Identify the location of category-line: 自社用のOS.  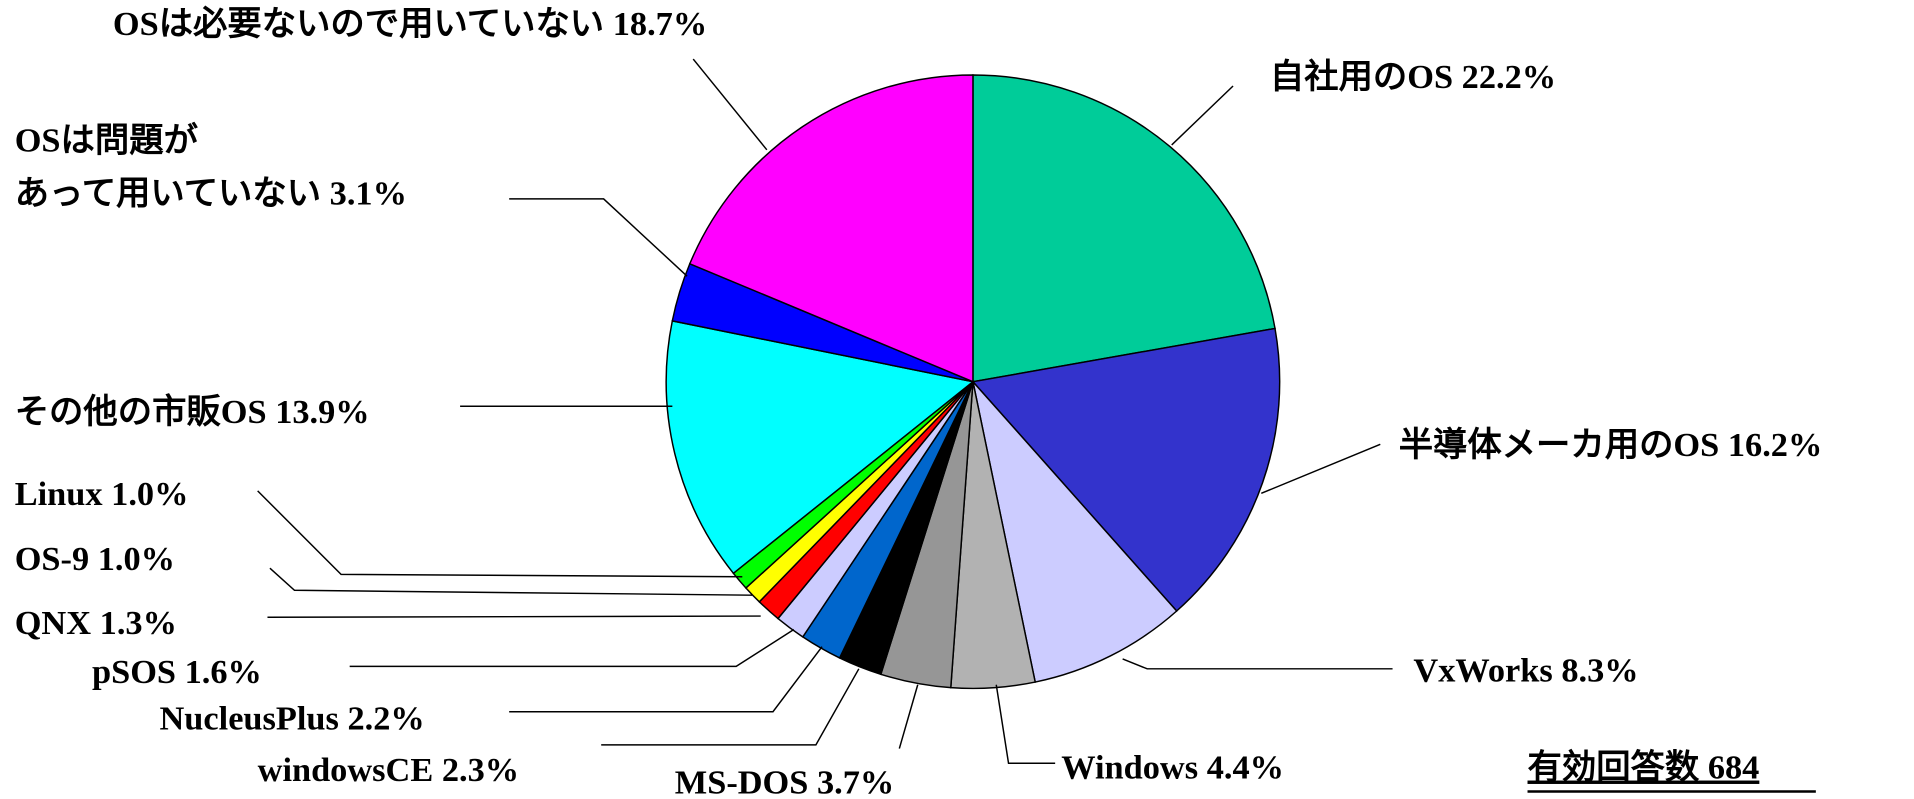
(1361, 77).